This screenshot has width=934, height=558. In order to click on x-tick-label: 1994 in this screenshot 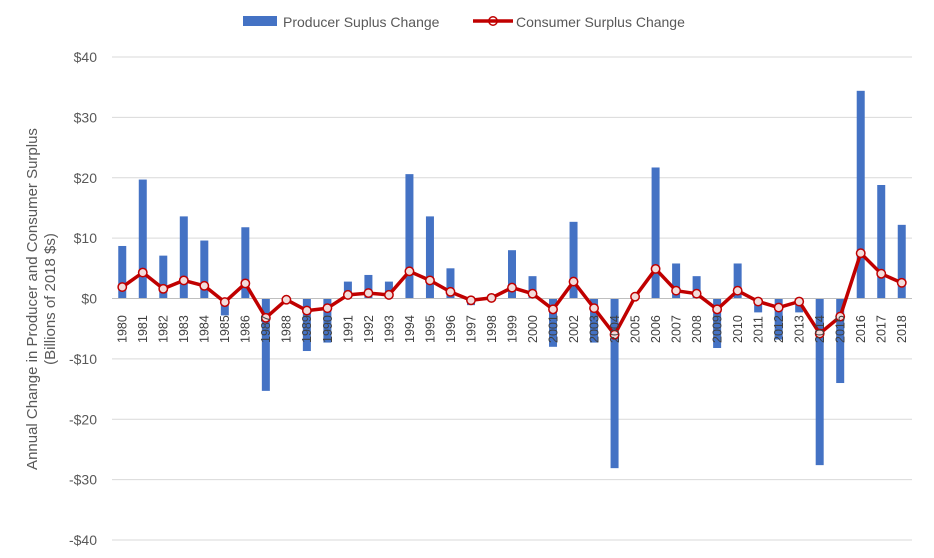, I will do `click(410, 329)`.